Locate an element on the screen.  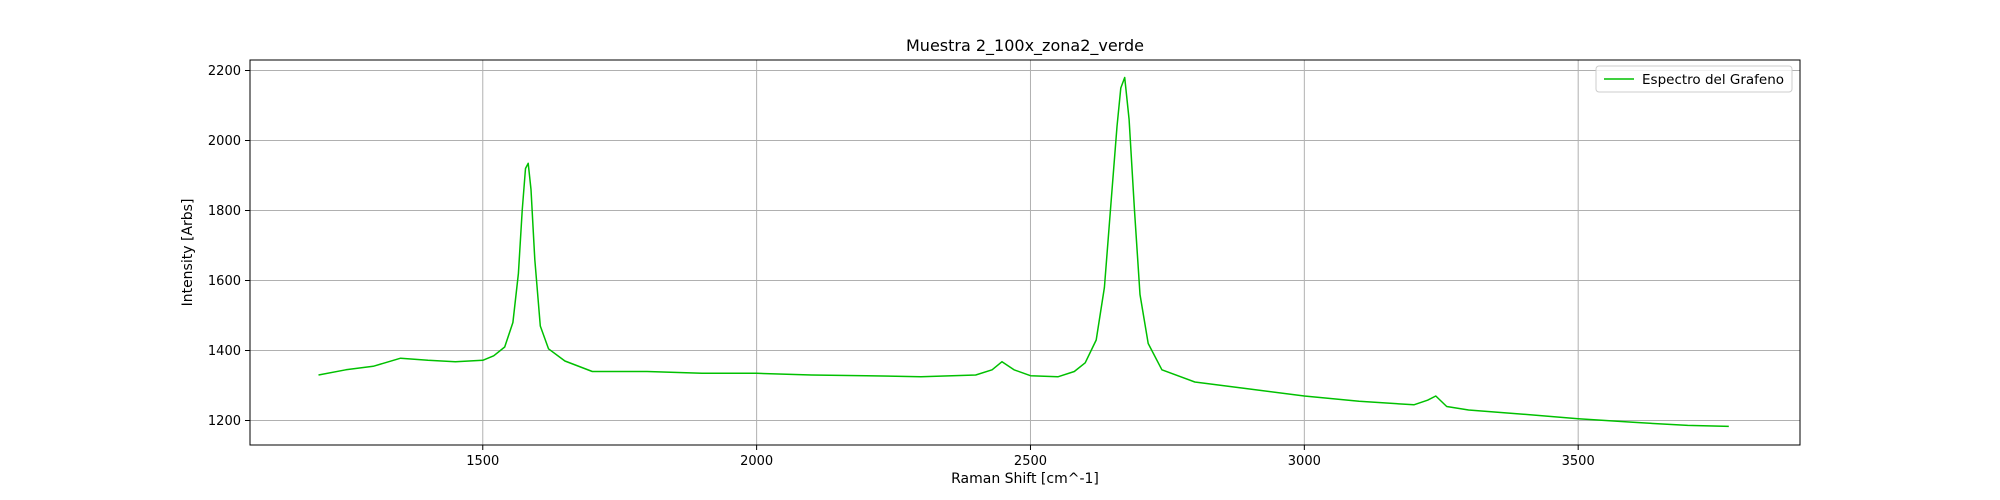
y-tick-label: 1400 is located at coordinates (224, 351).